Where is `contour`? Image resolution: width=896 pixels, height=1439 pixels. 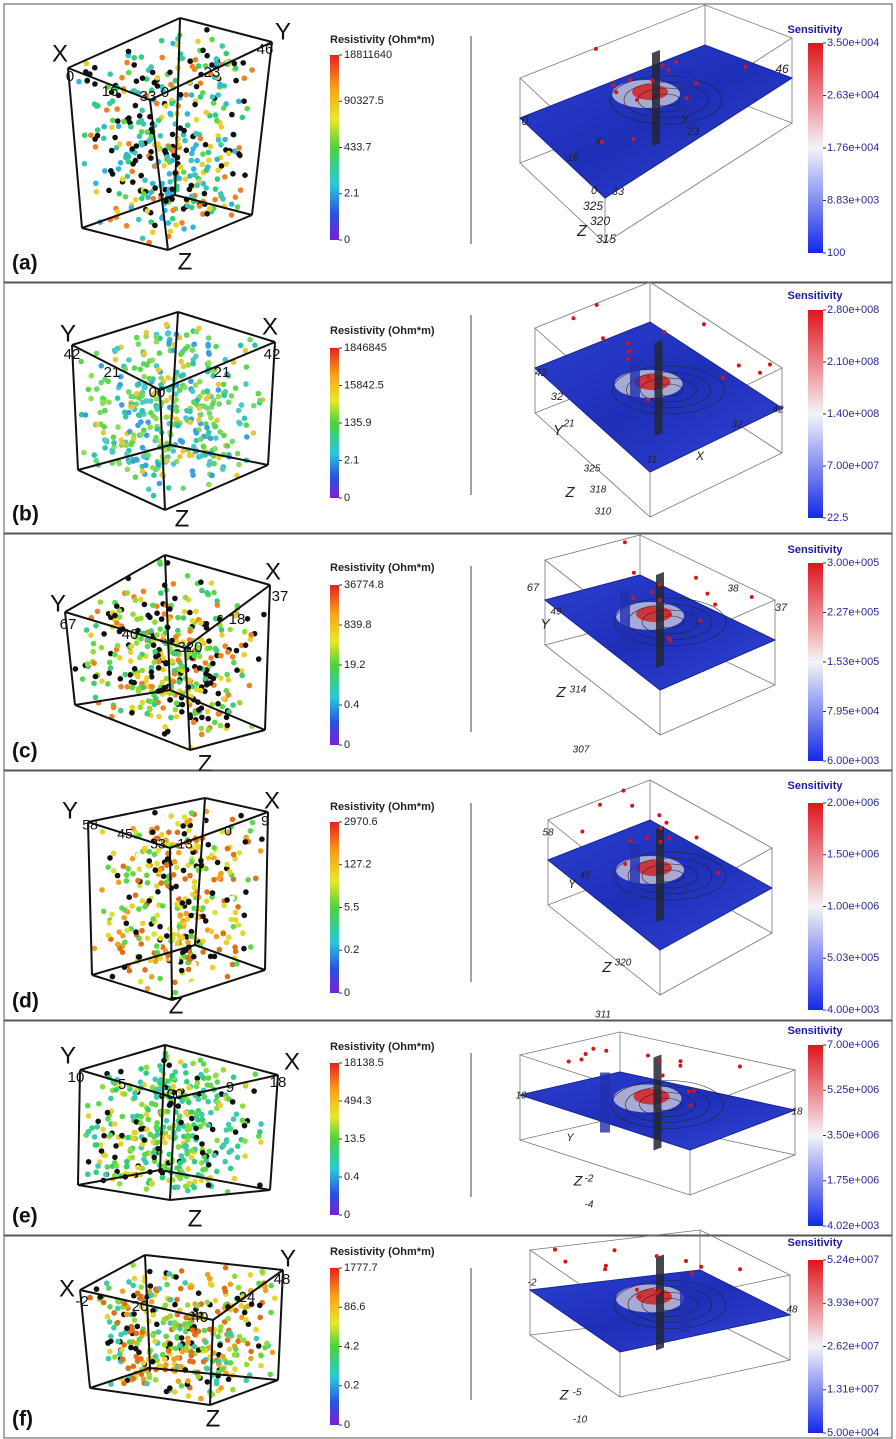
contour is located at coordinates (670, 876).